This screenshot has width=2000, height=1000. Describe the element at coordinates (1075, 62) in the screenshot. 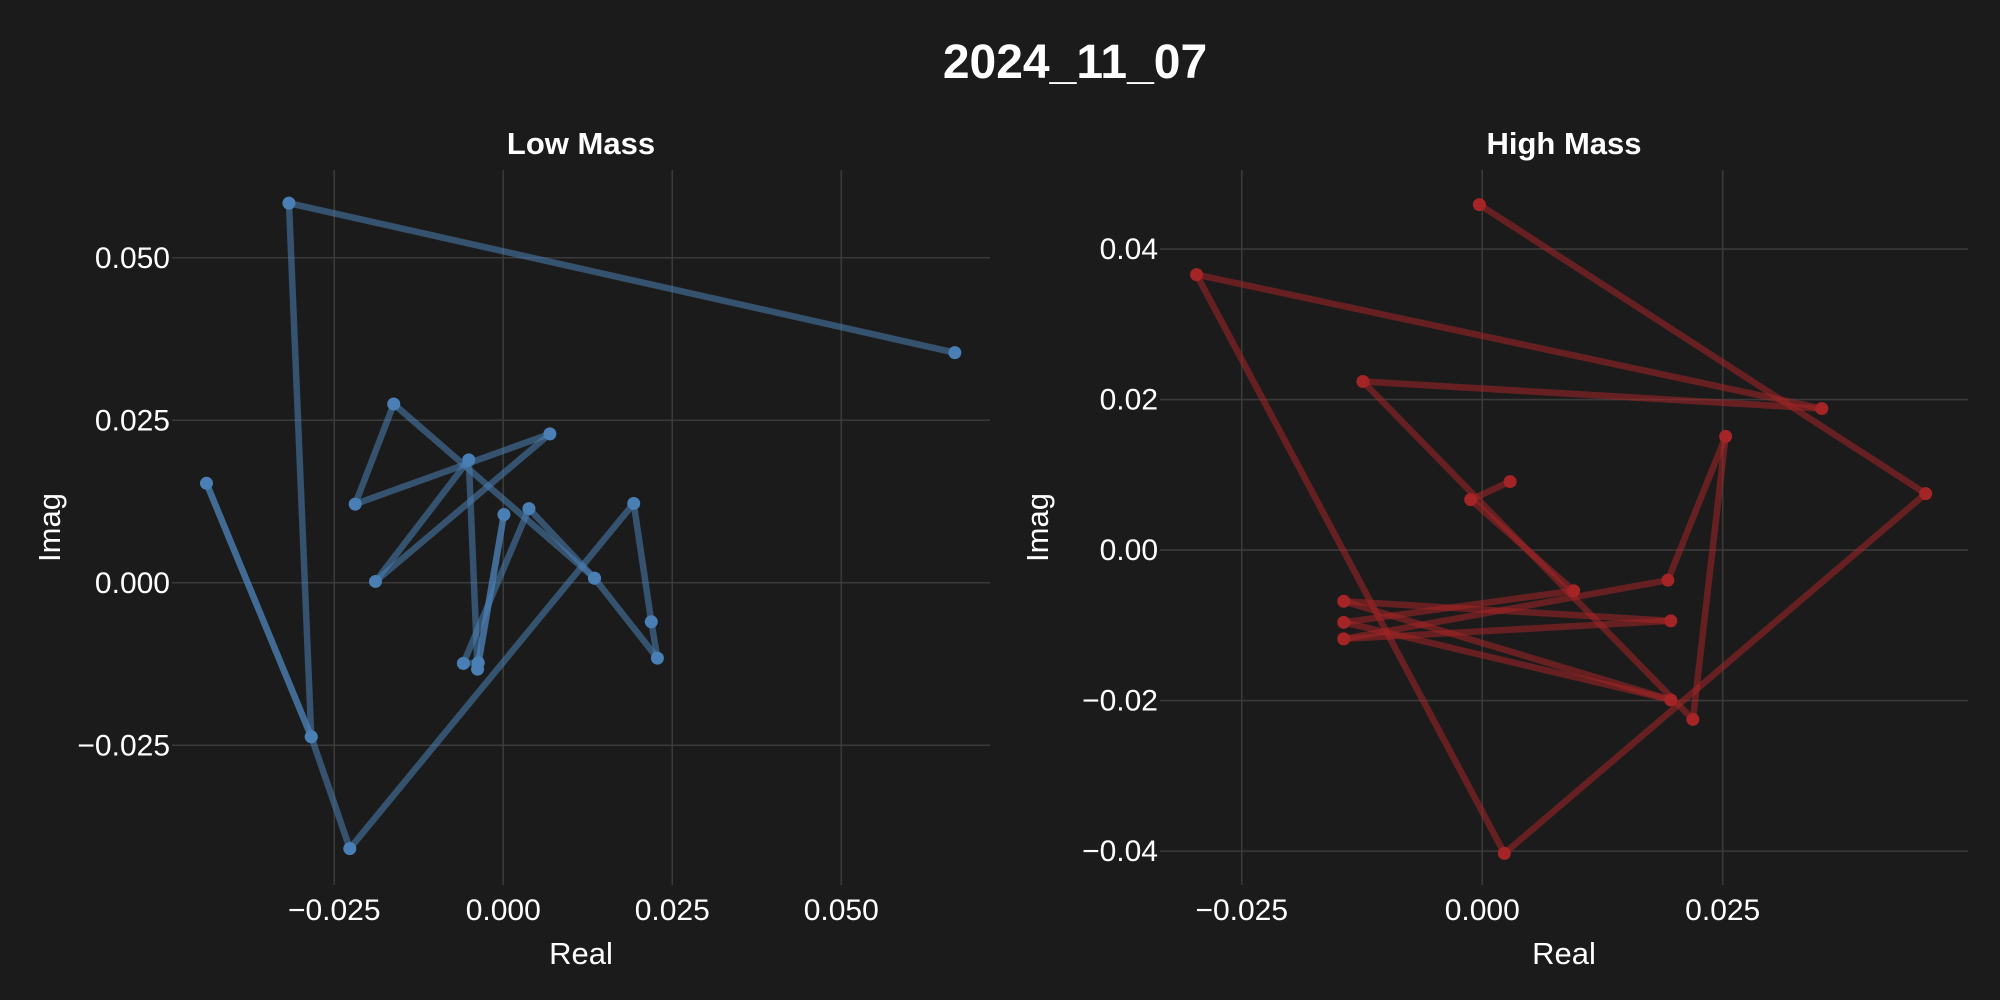

I see `figure-title: 2024_11_07` at that location.